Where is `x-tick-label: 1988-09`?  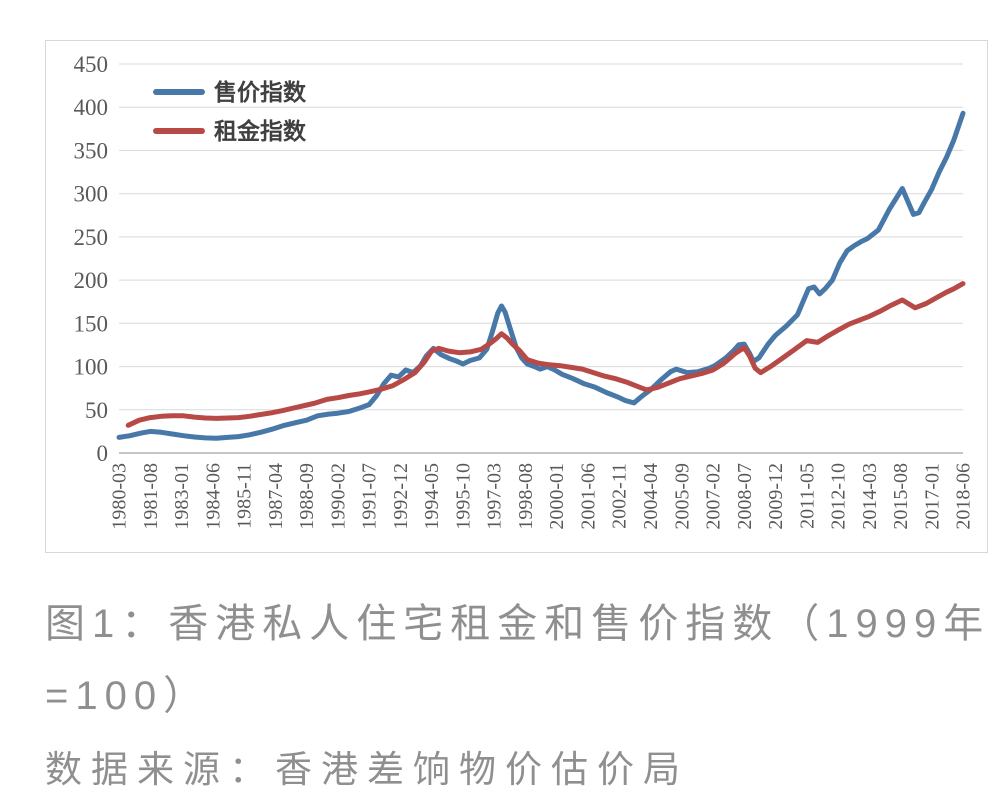
x-tick-label: 1988-09 is located at coordinates (307, 496).